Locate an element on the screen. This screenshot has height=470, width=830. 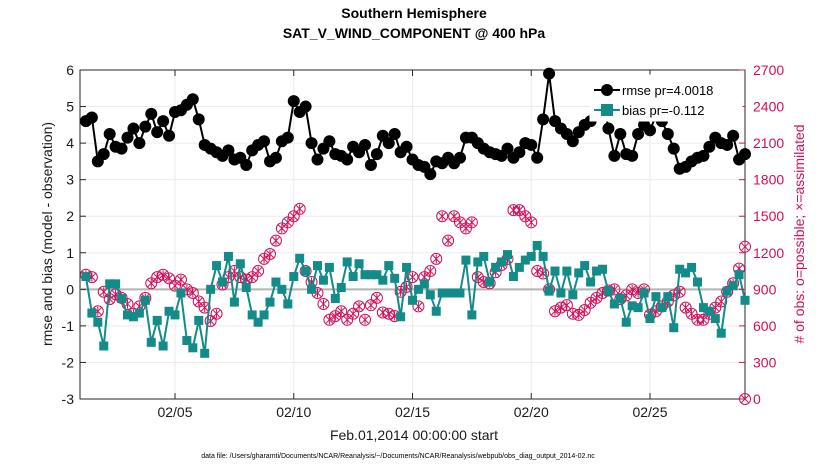
legend-box is located at coordinates (666, 98).